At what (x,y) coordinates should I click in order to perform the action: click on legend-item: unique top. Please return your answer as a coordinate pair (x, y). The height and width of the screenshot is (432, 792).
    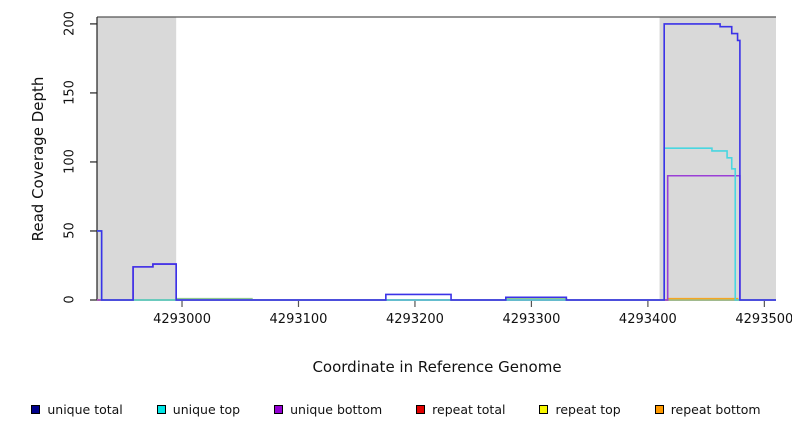
    Looking at the image, I should click on (198, 409).